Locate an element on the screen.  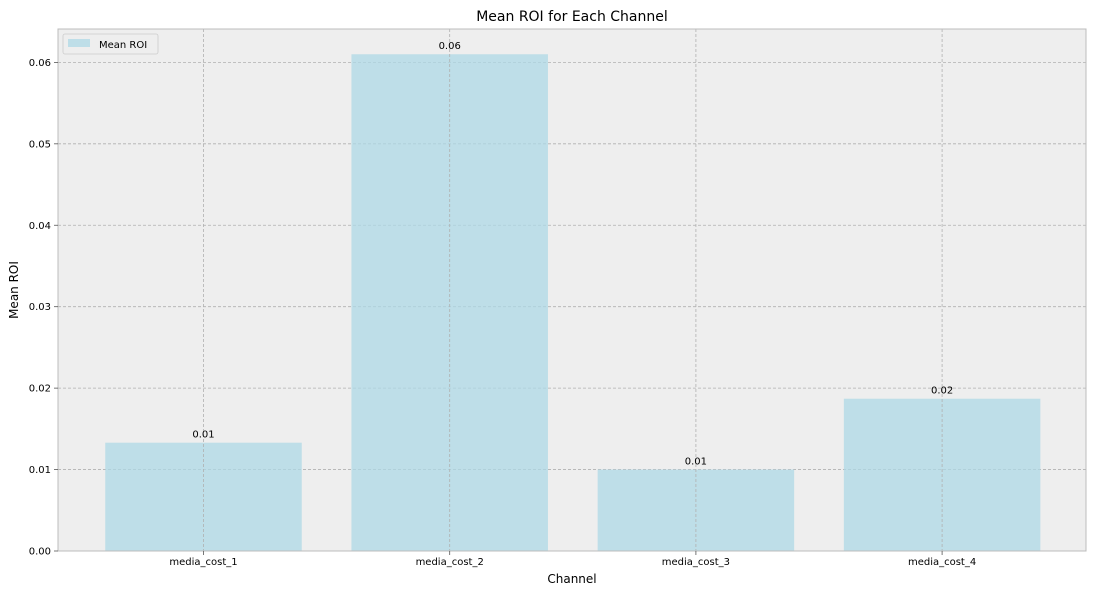
x-tick-label: media_cost_1 is located at coordinates (203, 562).